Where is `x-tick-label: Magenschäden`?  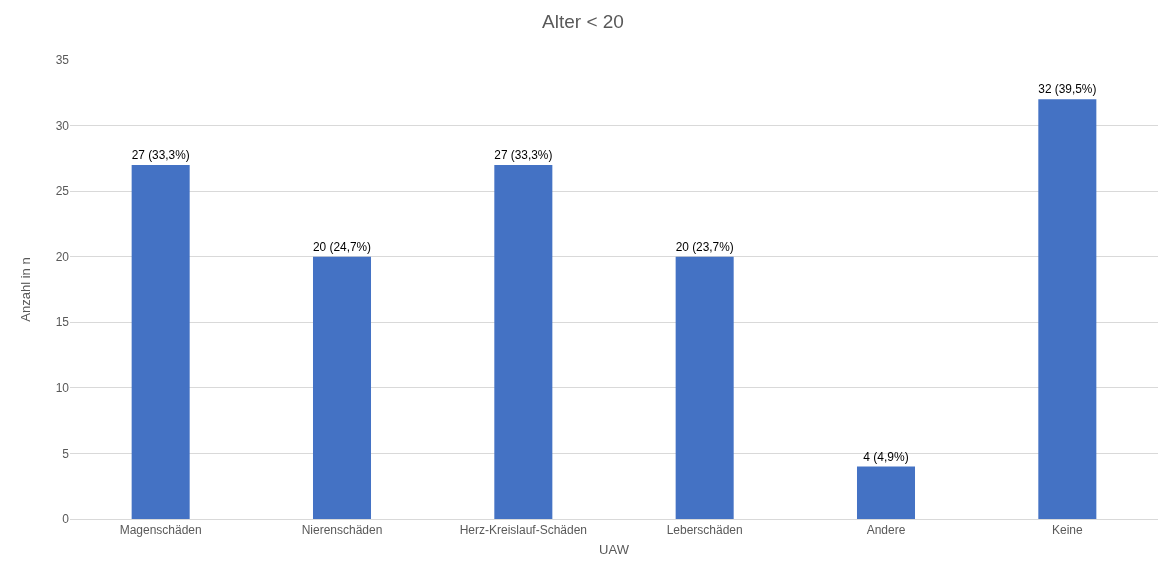
x-tick-label: Magenschäden is located at coordinates (160, 530).